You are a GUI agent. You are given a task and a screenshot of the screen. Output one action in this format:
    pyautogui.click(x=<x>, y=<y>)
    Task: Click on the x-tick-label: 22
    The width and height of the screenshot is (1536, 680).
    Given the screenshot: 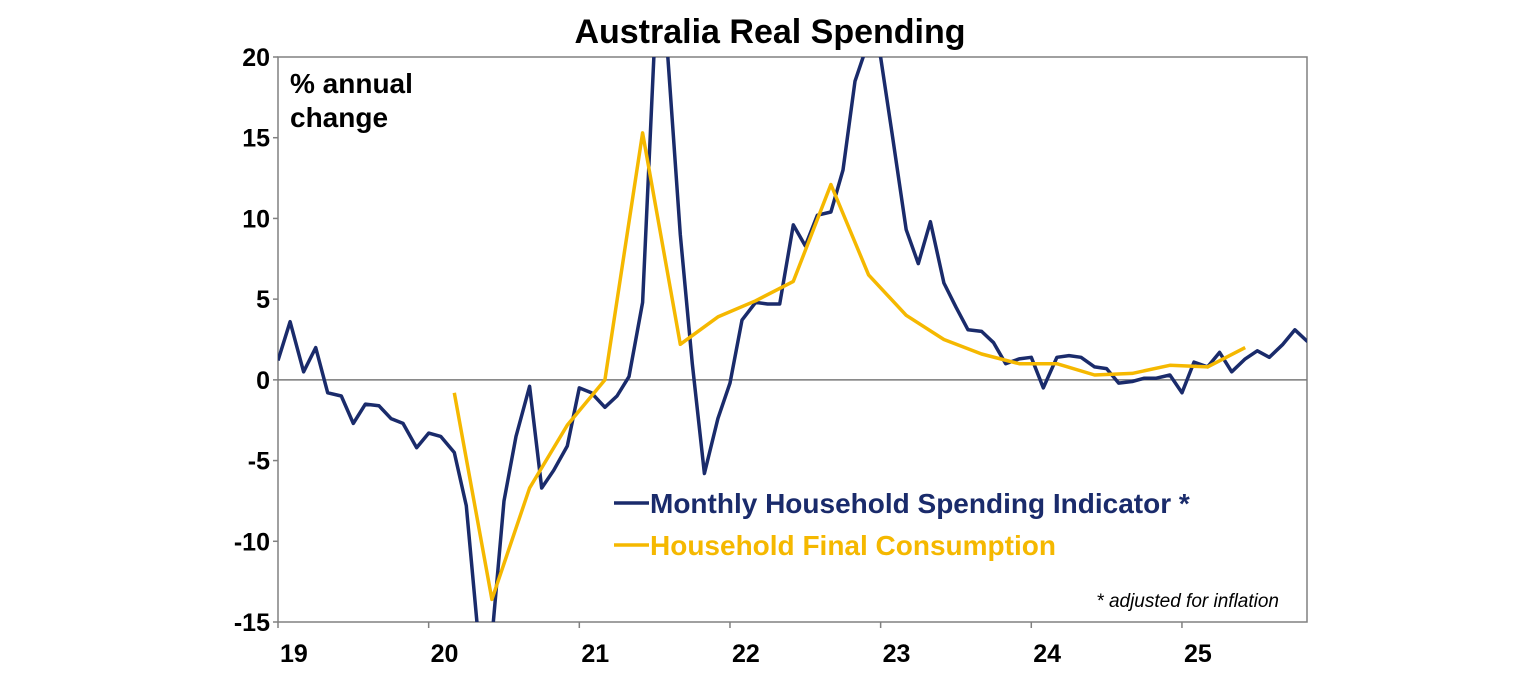 What is the action you would take?
    pyautogui.click(x=746, y=654)
    